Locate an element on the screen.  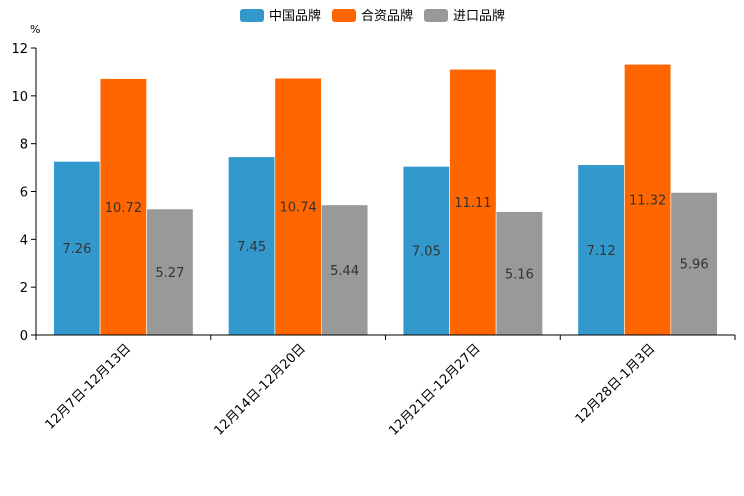
data-label: 7.12 is located at coordinates (601, 251).